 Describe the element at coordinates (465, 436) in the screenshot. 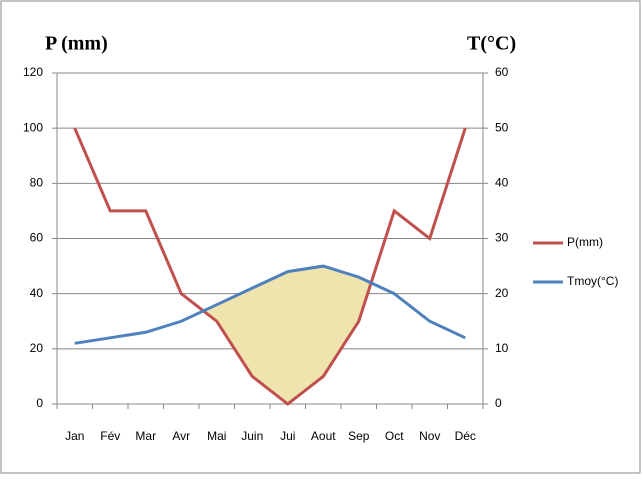

I see `x-tick-label: Déc` at that location.